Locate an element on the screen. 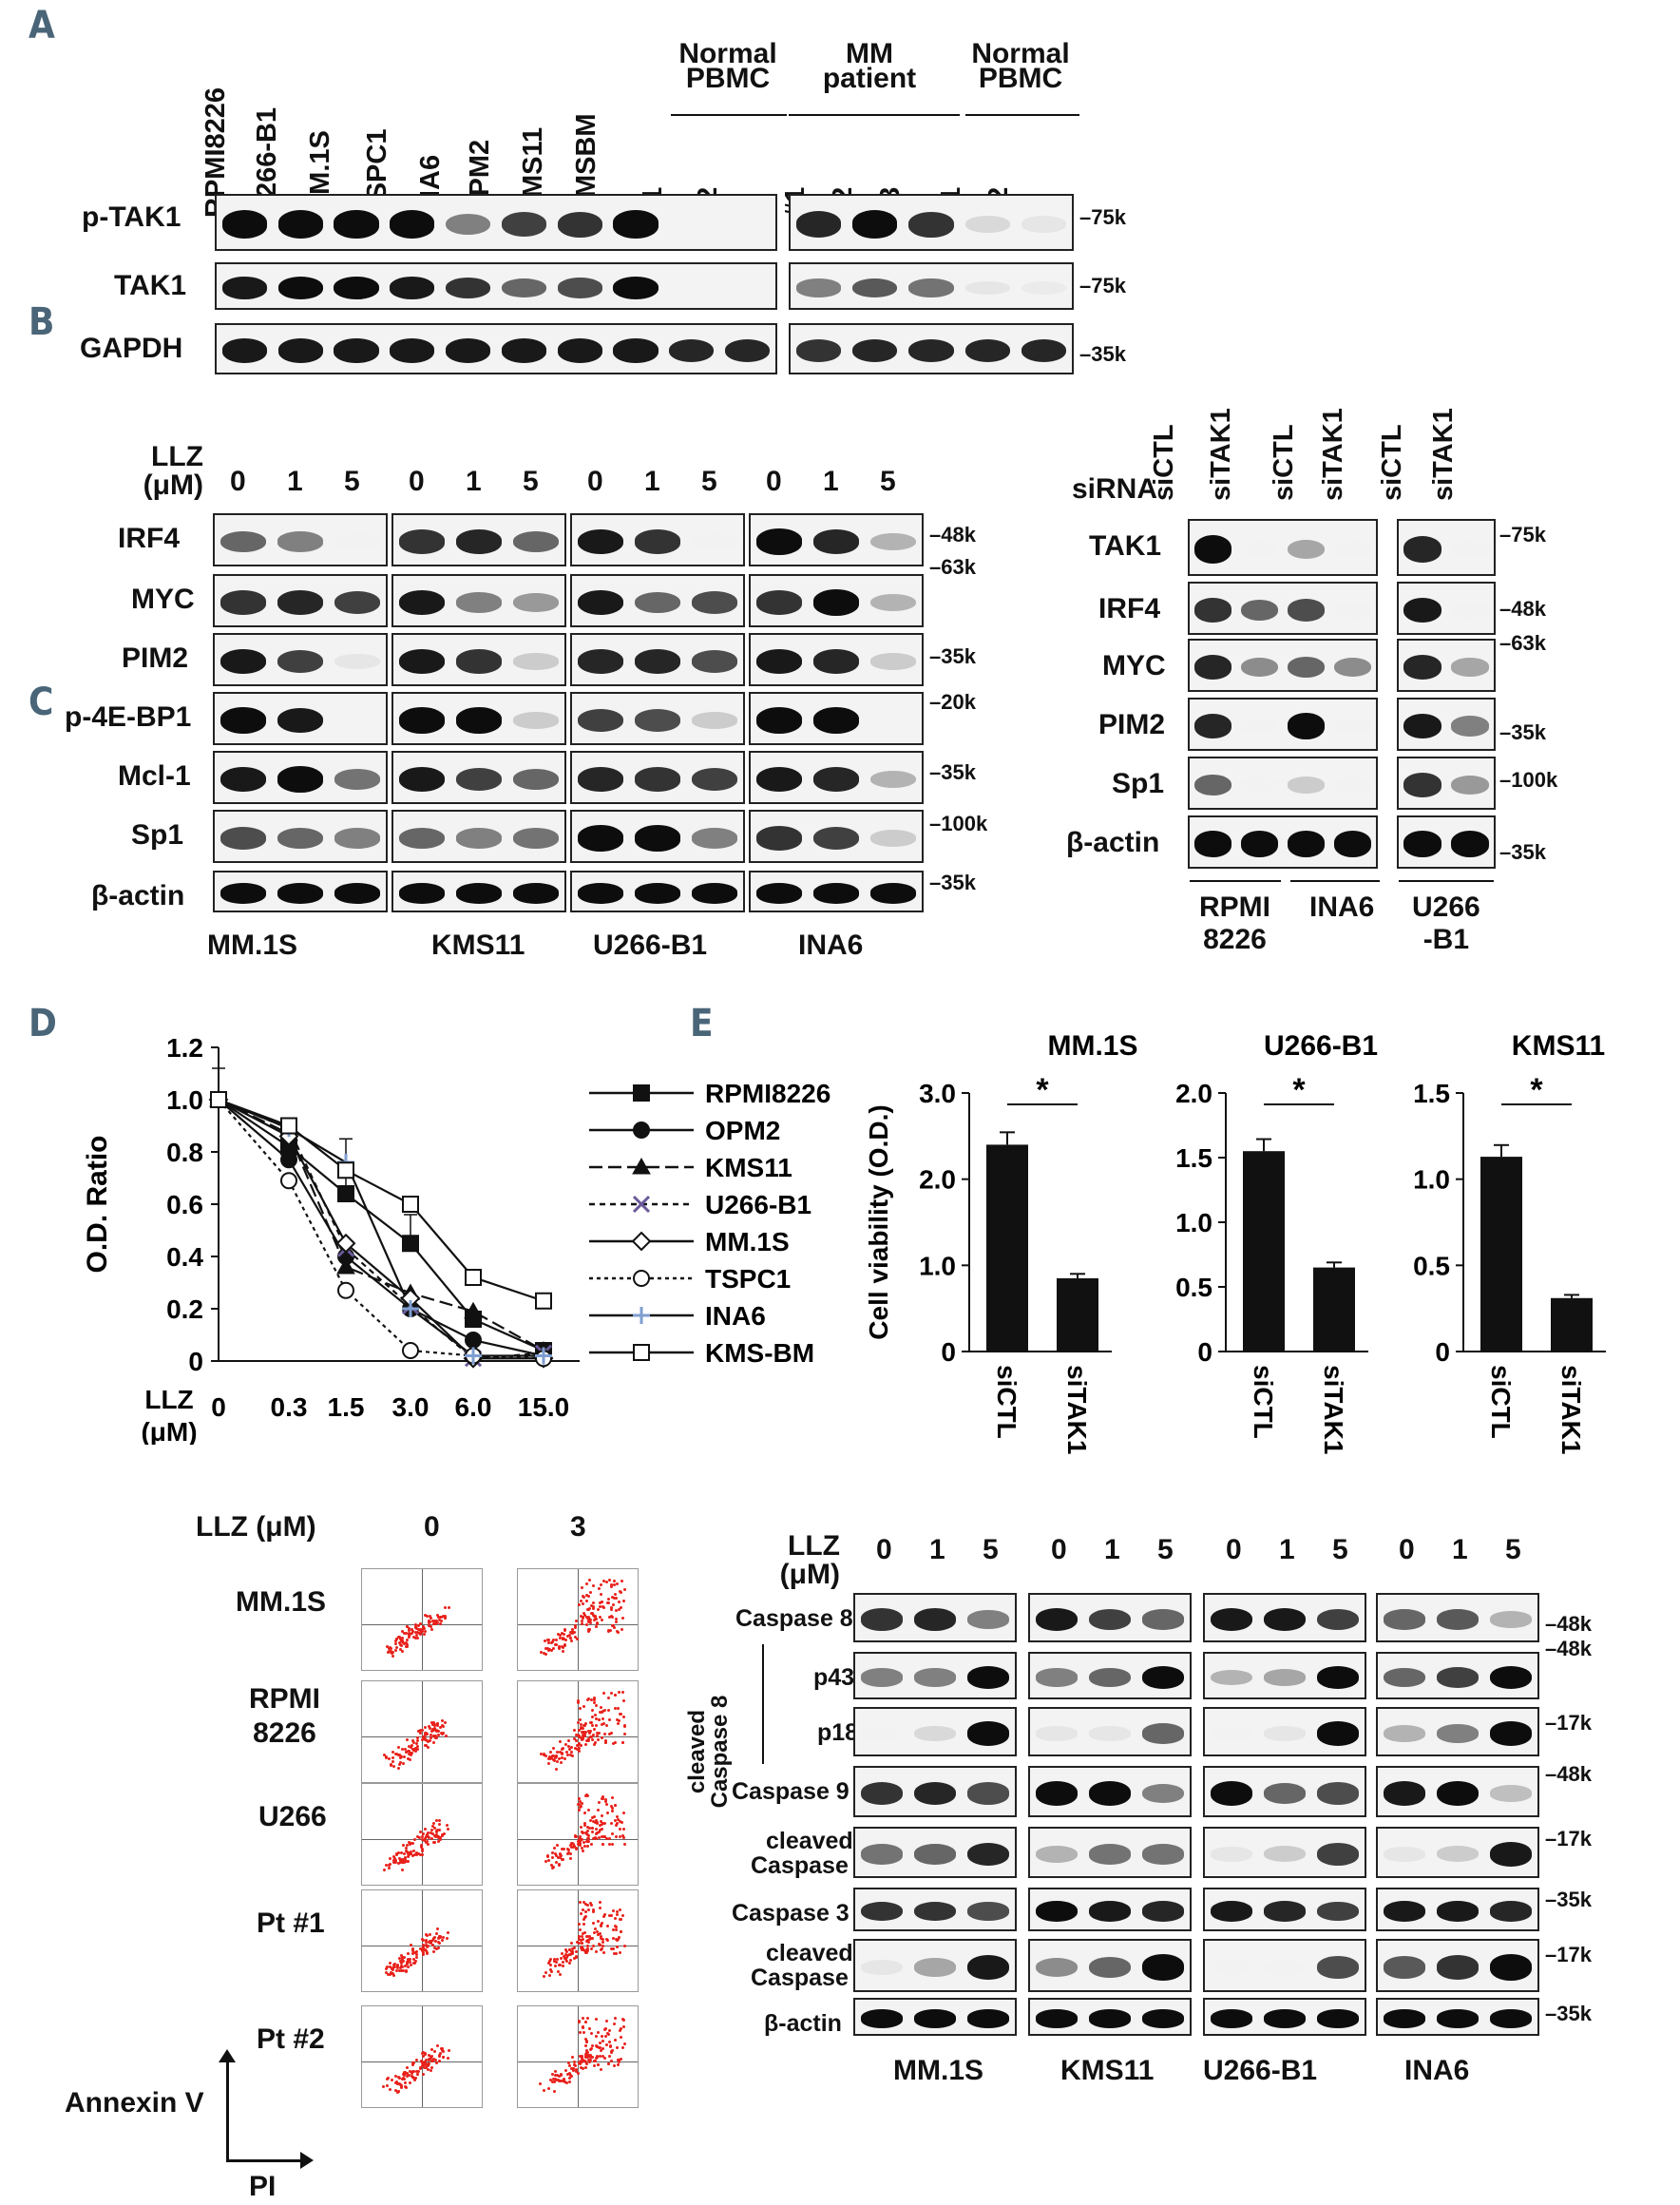 The image size is (1680, 2205). data-point-kms-bm is located at coordinates (410, 1204).